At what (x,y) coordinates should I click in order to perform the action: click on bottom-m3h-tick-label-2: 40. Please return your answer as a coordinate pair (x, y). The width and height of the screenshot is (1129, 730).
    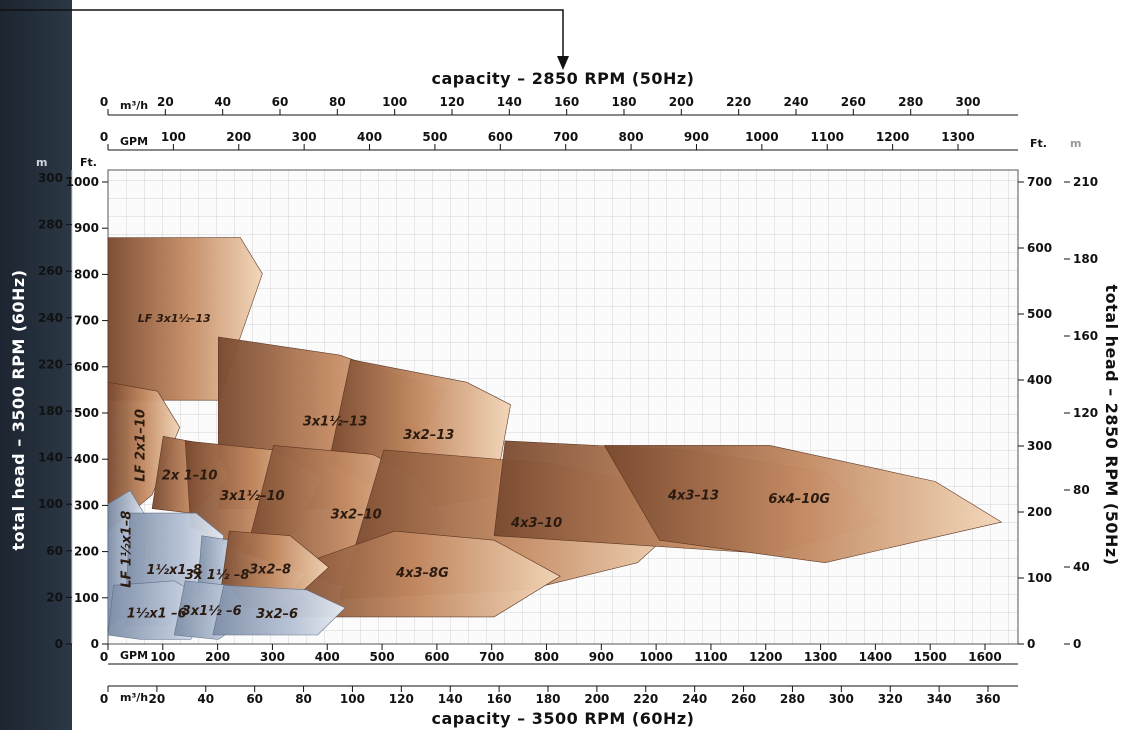
    Looking at the image, I should click on (205, 699).